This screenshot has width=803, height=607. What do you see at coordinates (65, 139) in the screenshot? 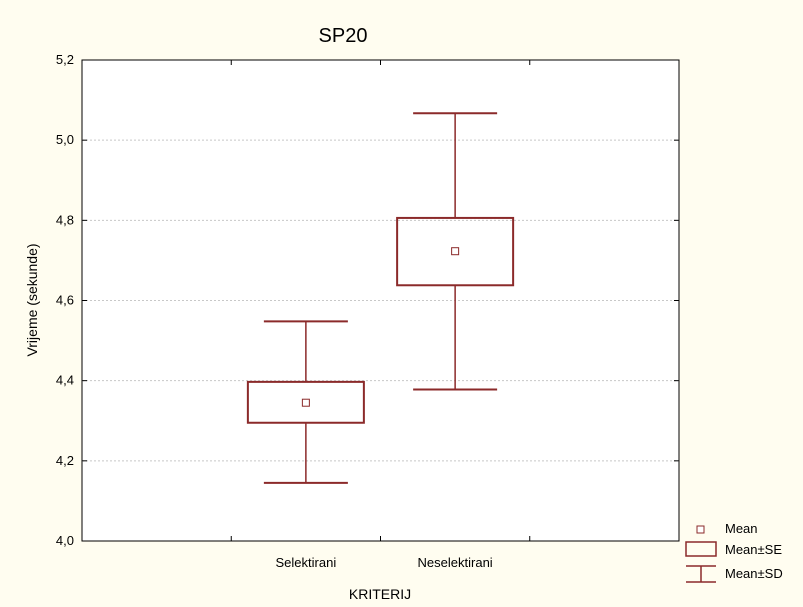
I see `y-tick-label: 5,0` at bounding box center [65, 139].